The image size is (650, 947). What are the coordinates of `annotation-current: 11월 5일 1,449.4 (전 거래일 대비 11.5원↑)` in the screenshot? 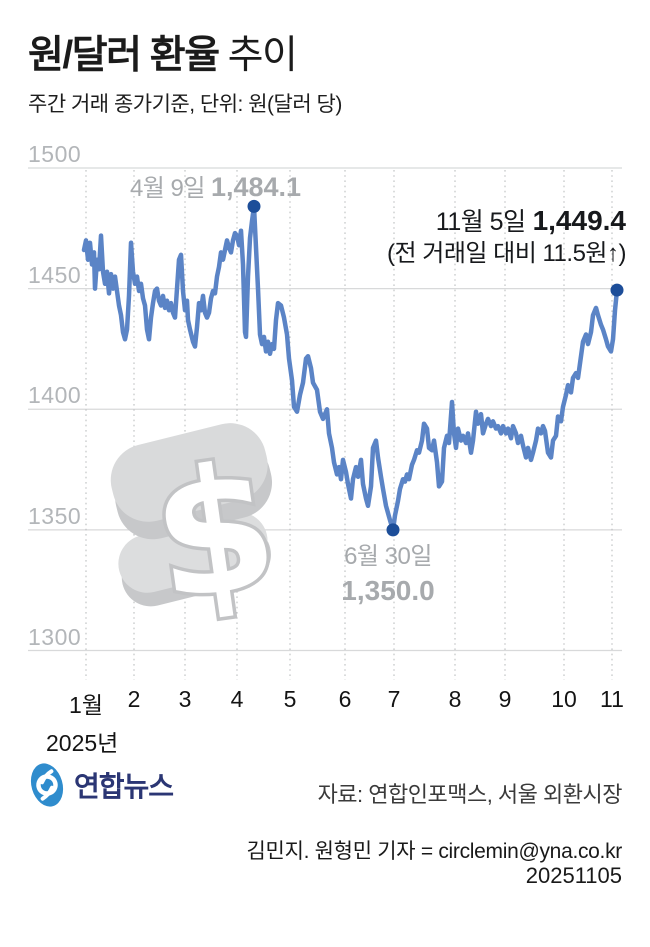 It's located at (506, 236).